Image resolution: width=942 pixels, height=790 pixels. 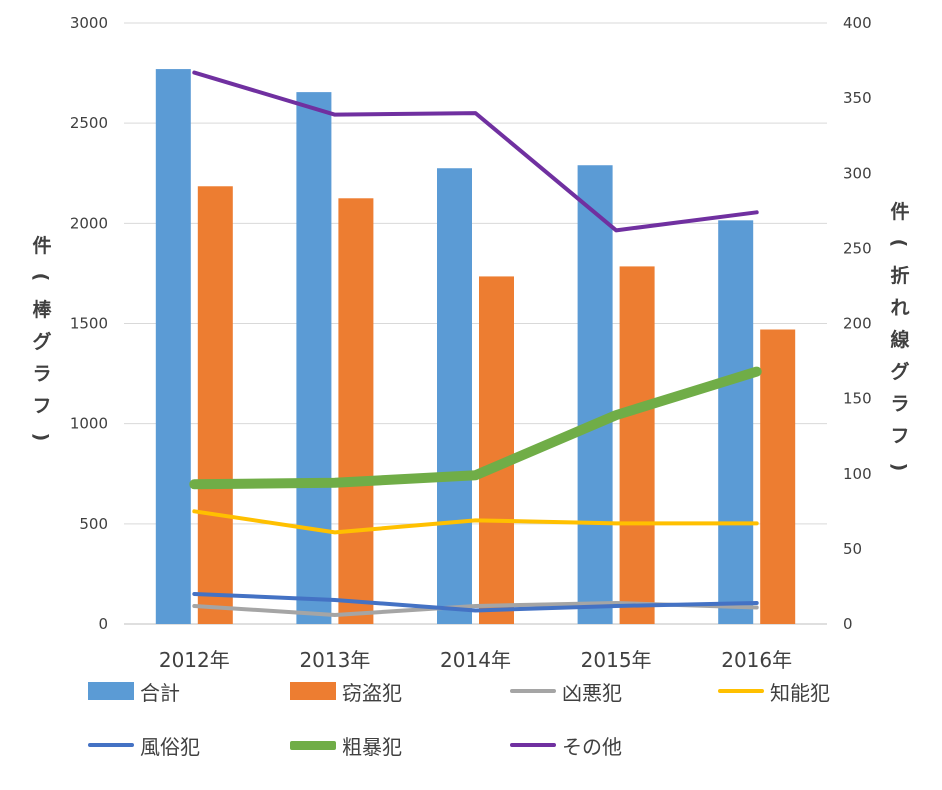 What do you see at coordinates (314, 358) in the screenshot?
I see `bar-合計-2013年` at bounding box center [314, 358].